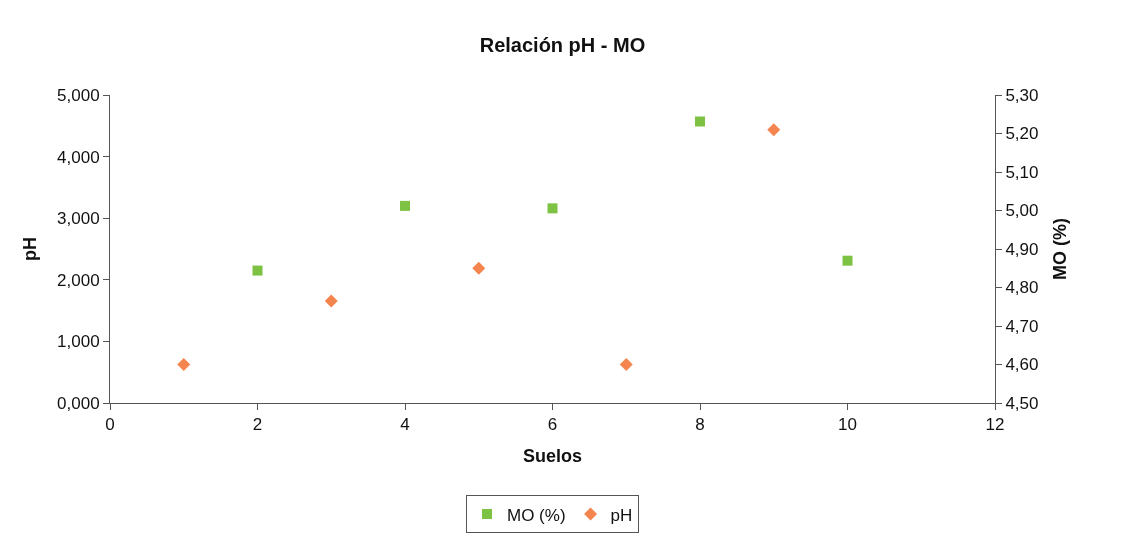  Describe the element at coordinates (1022, 134) in the screenshot. I see `y2-tick-label: 5,20` at that location.